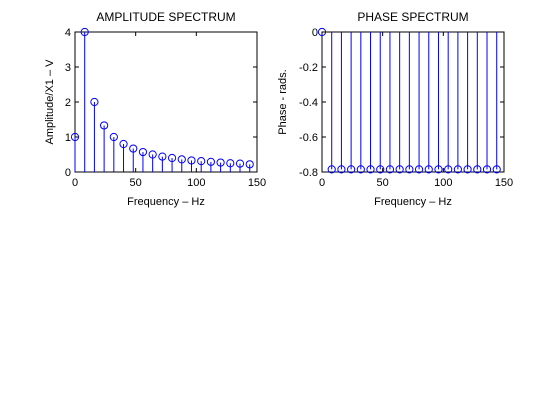 The image size is (560, 420). I want to click on amplitude-y-axis-label: Amplitude/X1 – V, so click(50, 102).